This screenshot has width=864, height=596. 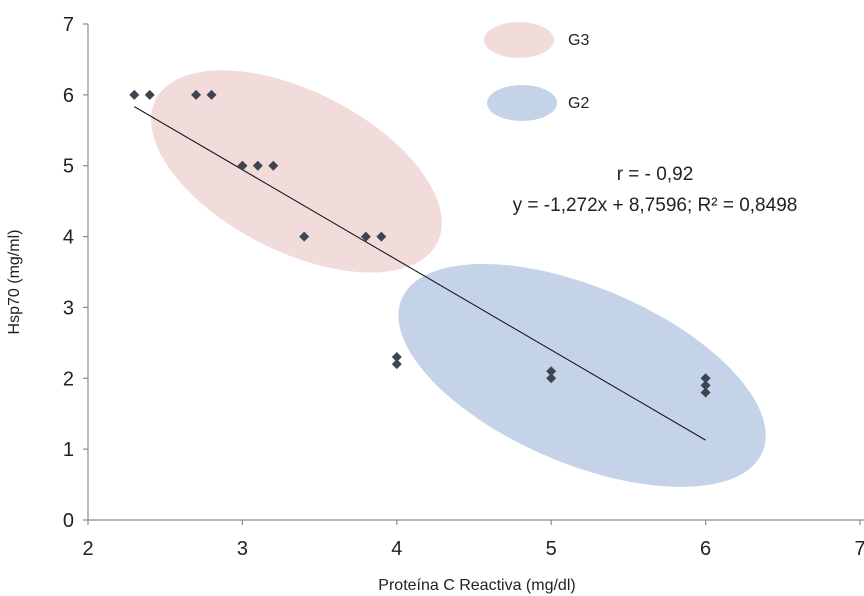 I want to click on x-tick-label: 6, so click(x=705, y=549).